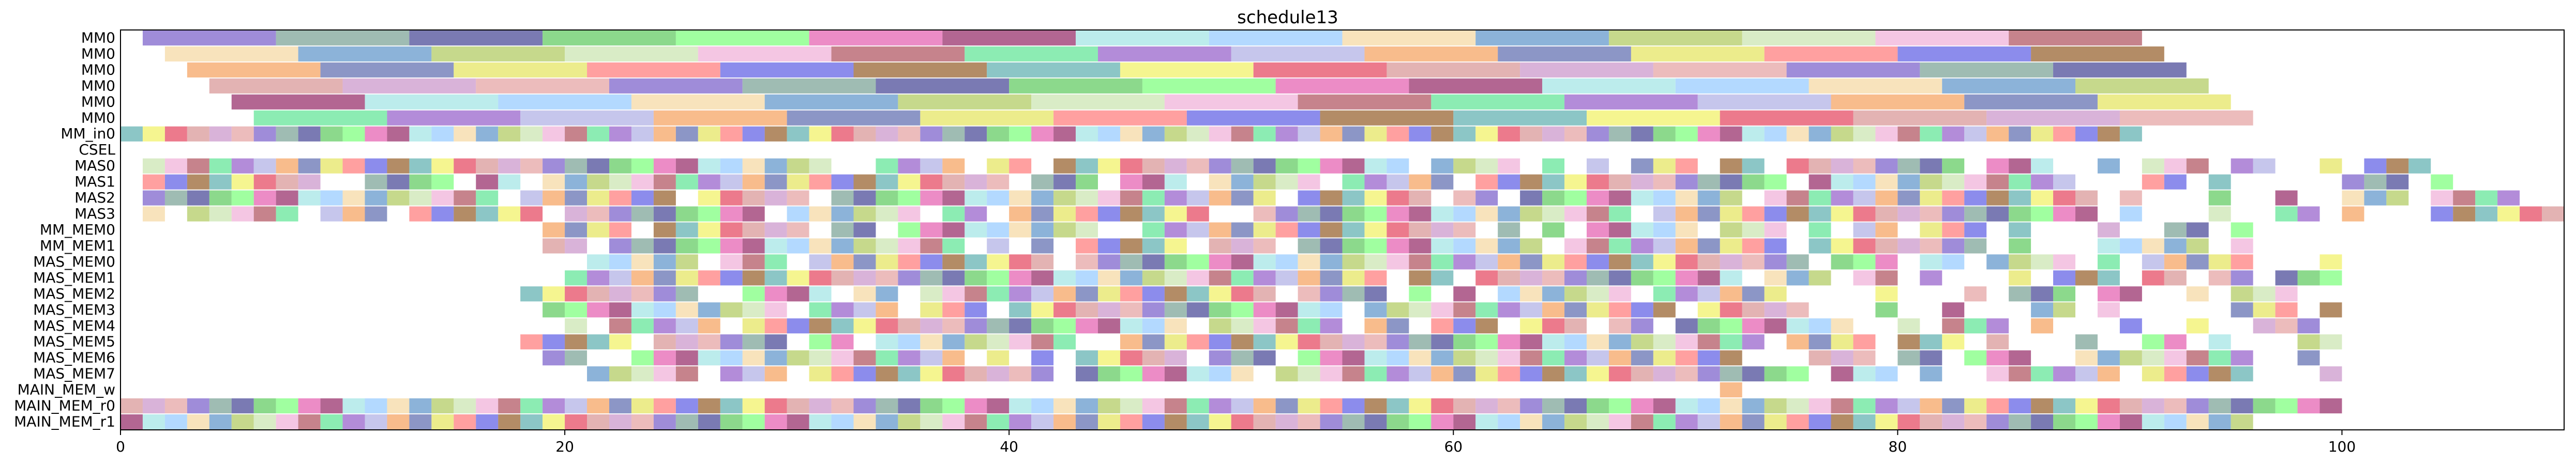 The width and height of the screenshot is (2576, 465). Describe the element at coordinates (74, 309) in the screenshot. I see `row-label: MAS_MEM3` at that location.